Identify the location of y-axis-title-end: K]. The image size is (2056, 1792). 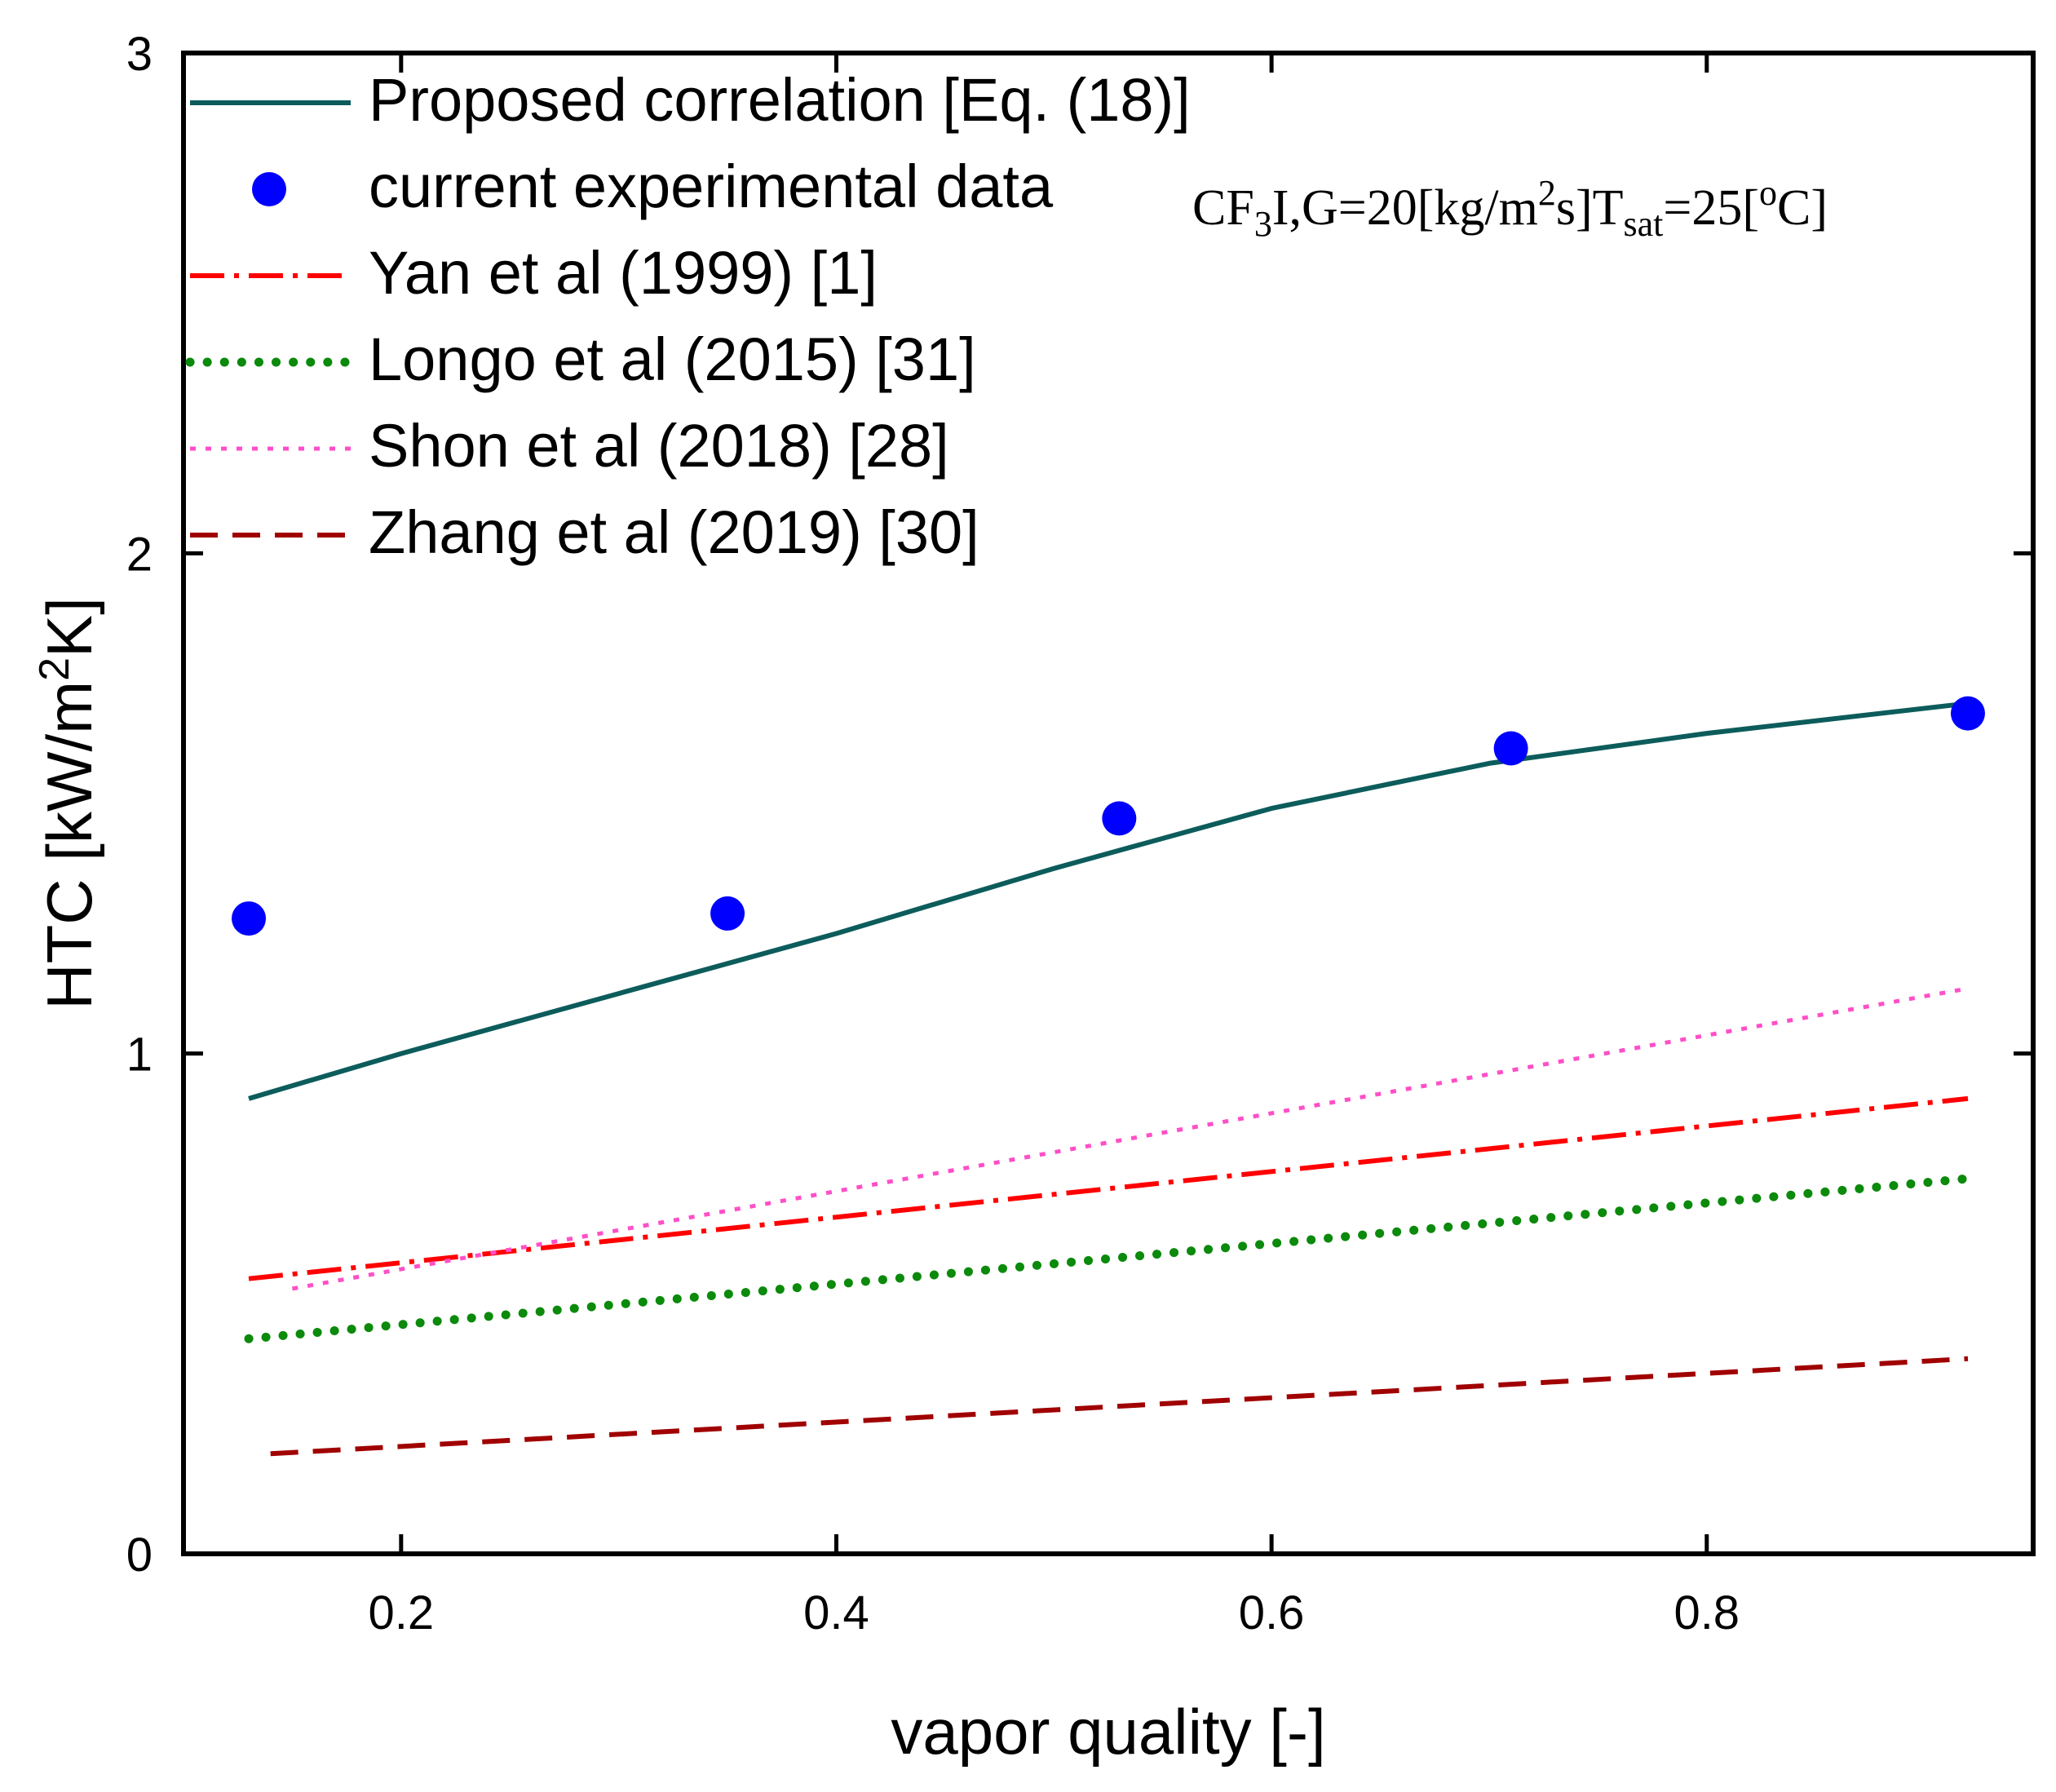
(69, 627).